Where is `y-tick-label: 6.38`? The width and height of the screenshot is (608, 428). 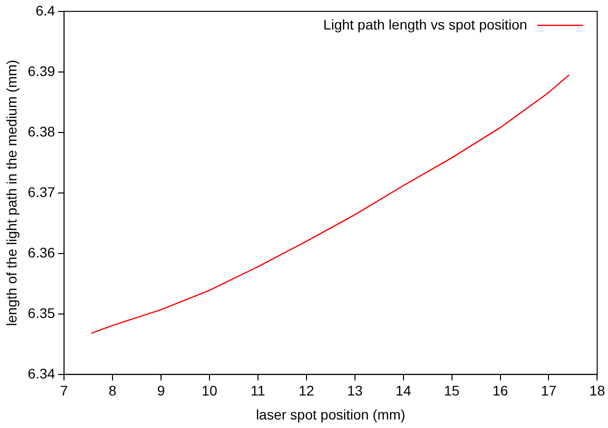 y-tick-label: 6.38 is located at coordinates (42, 131).